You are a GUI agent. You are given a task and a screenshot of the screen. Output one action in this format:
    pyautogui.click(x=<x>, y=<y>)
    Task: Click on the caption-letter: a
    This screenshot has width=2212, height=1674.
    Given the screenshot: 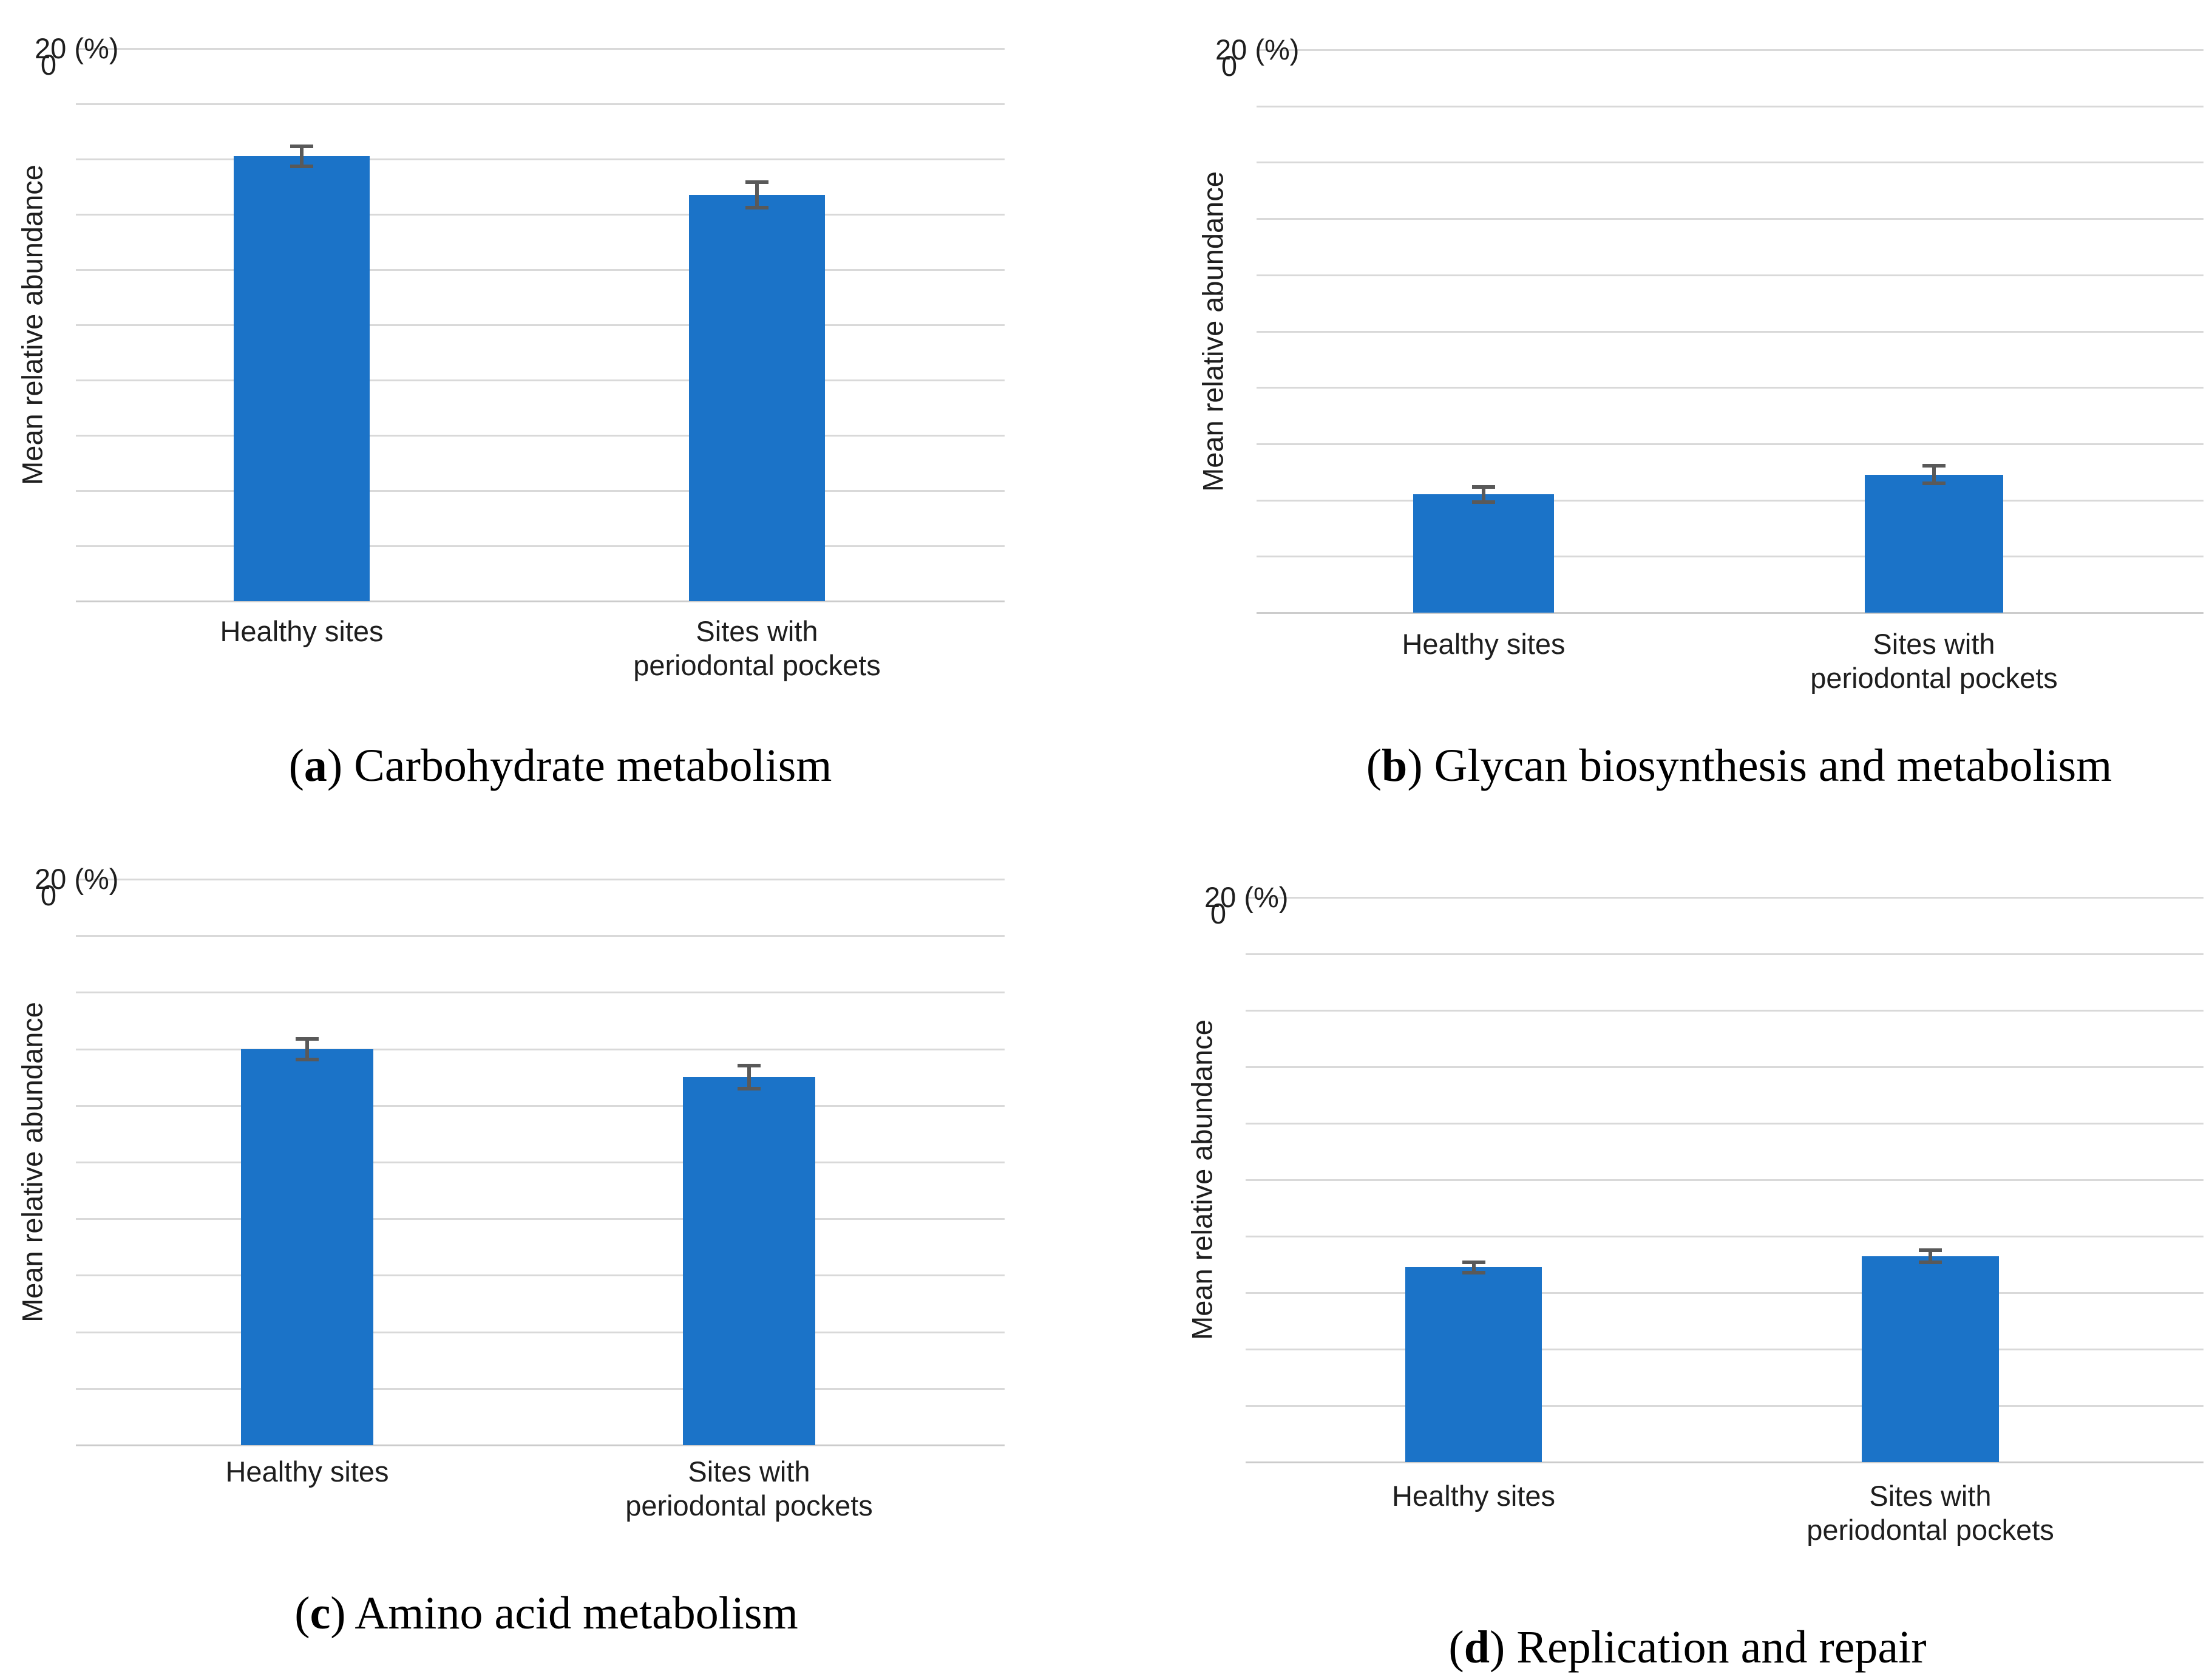 What is the action you would take?
    pyautogui.click(x=315, y=765)
    